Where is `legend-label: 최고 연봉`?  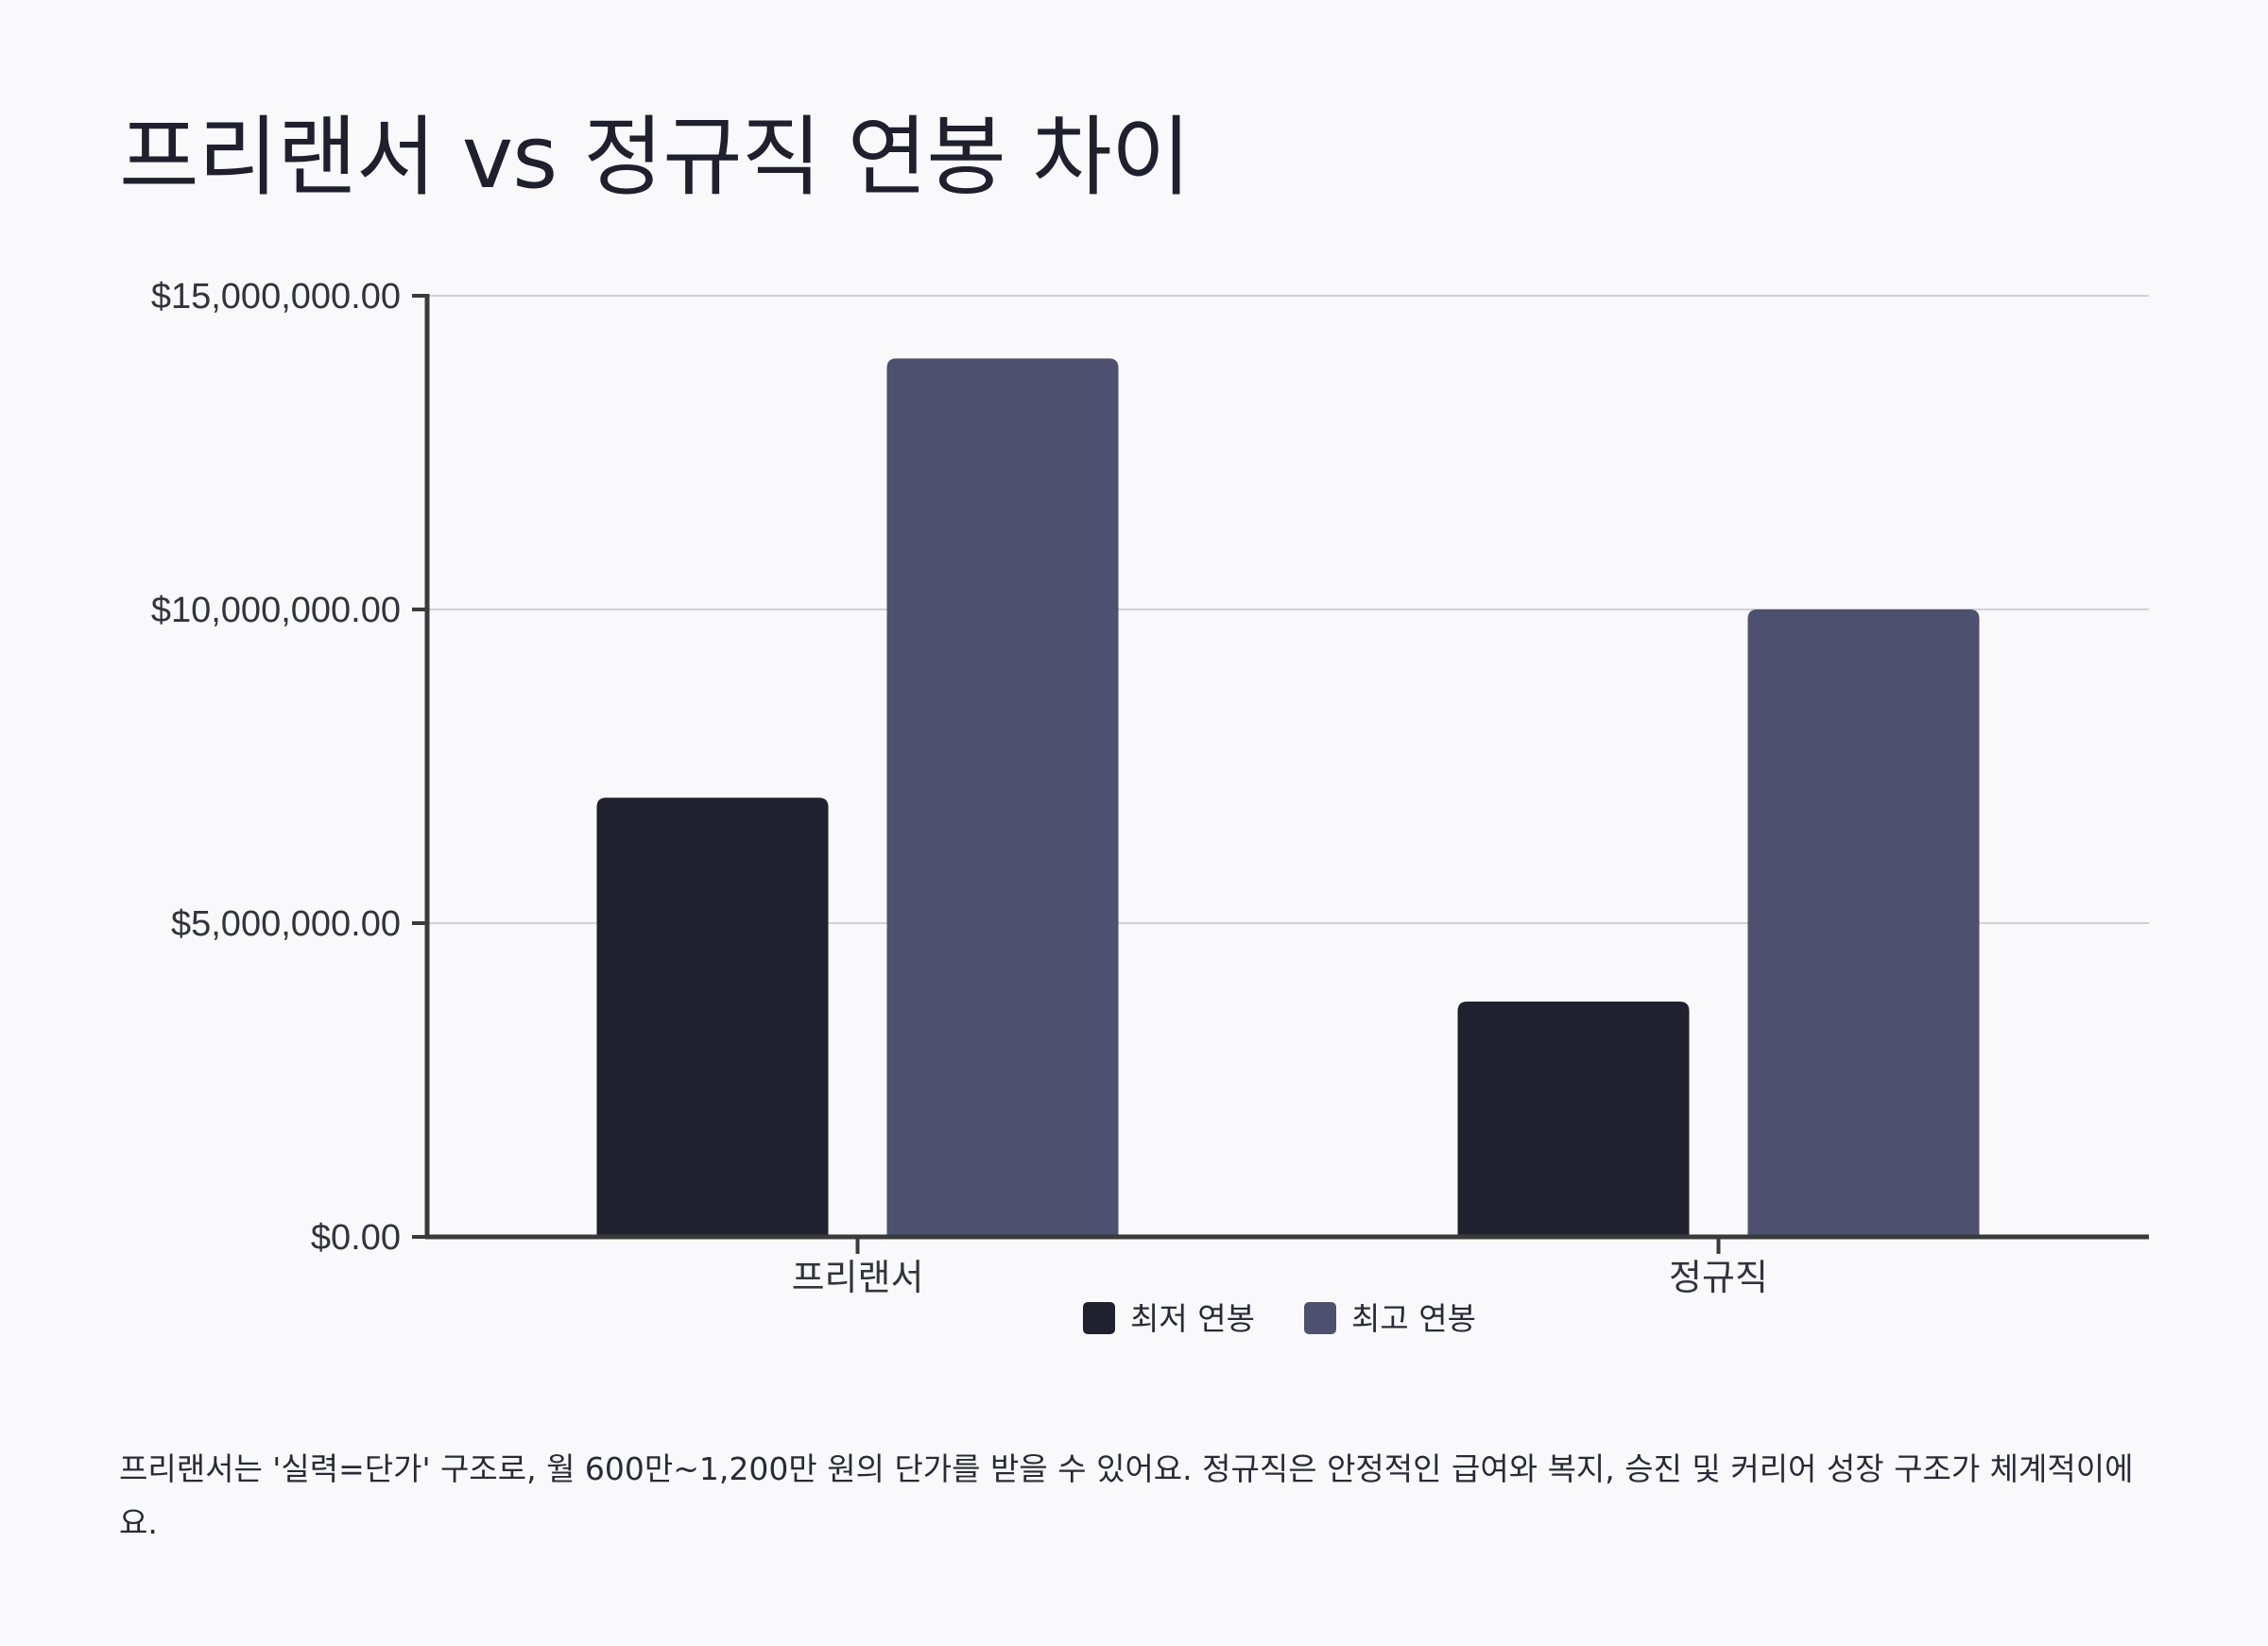 legend-label: 최고 연봉 is located at coordinates (1413, 1318).